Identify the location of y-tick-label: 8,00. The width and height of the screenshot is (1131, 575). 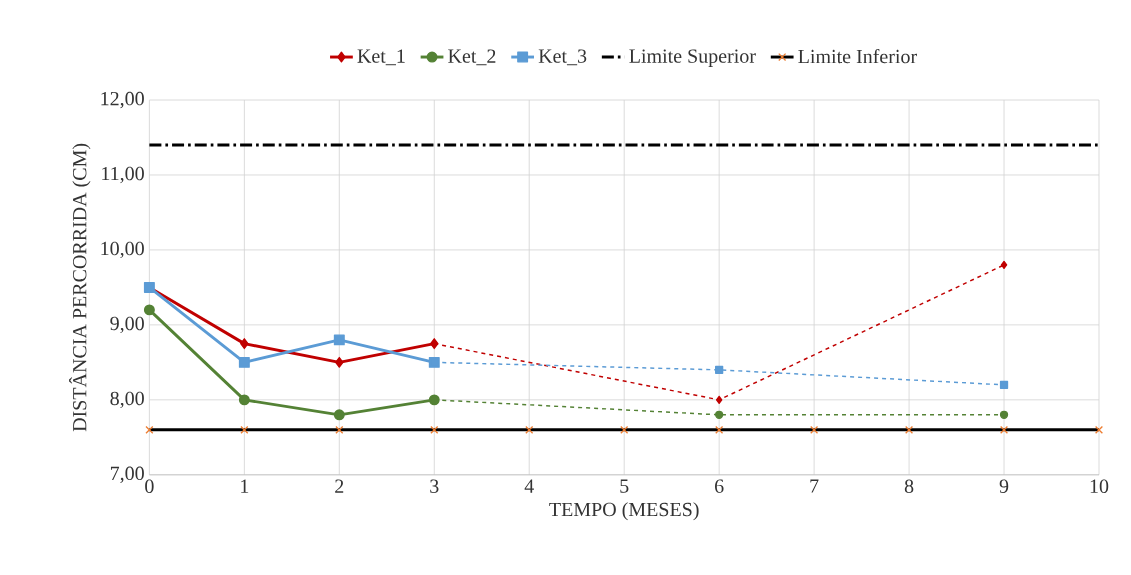
(127, 400).